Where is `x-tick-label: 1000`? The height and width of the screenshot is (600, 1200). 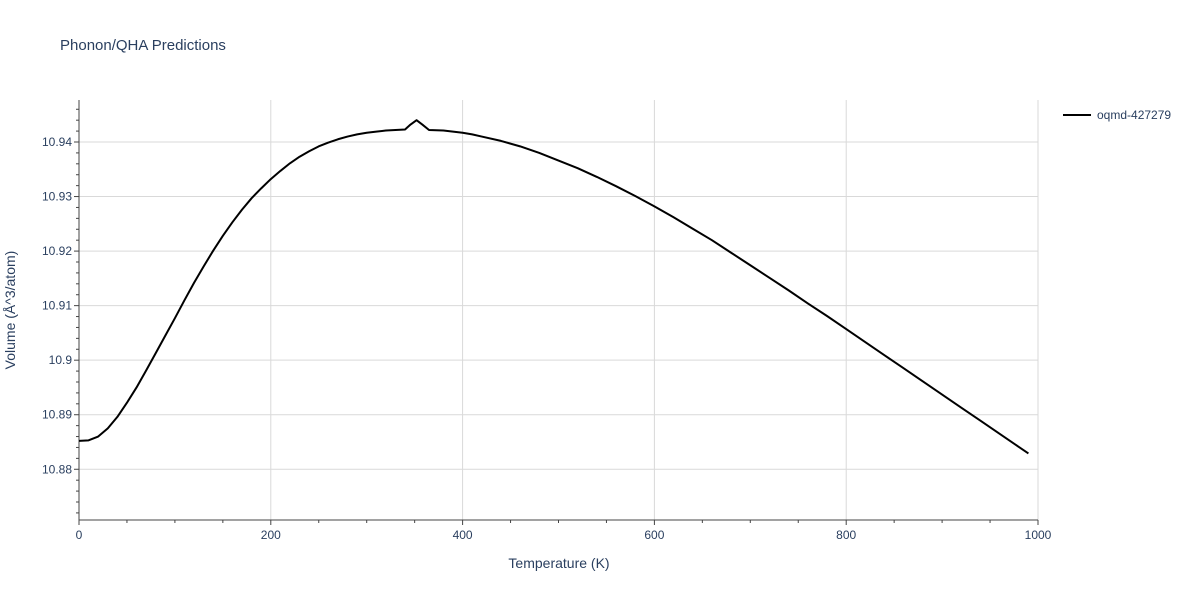
x-tick-label: 1000 is located at coordinates (1038, 535).